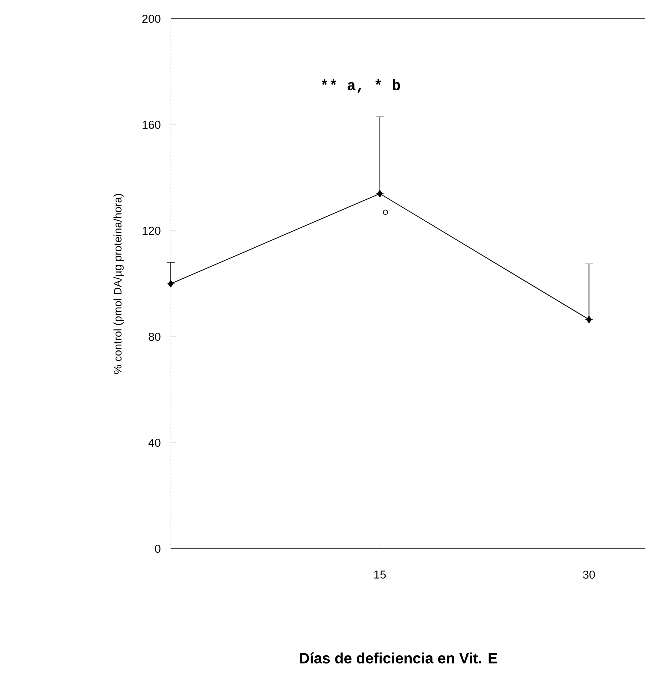  I want to click on y-tick-label: 0, so click(158, 549).